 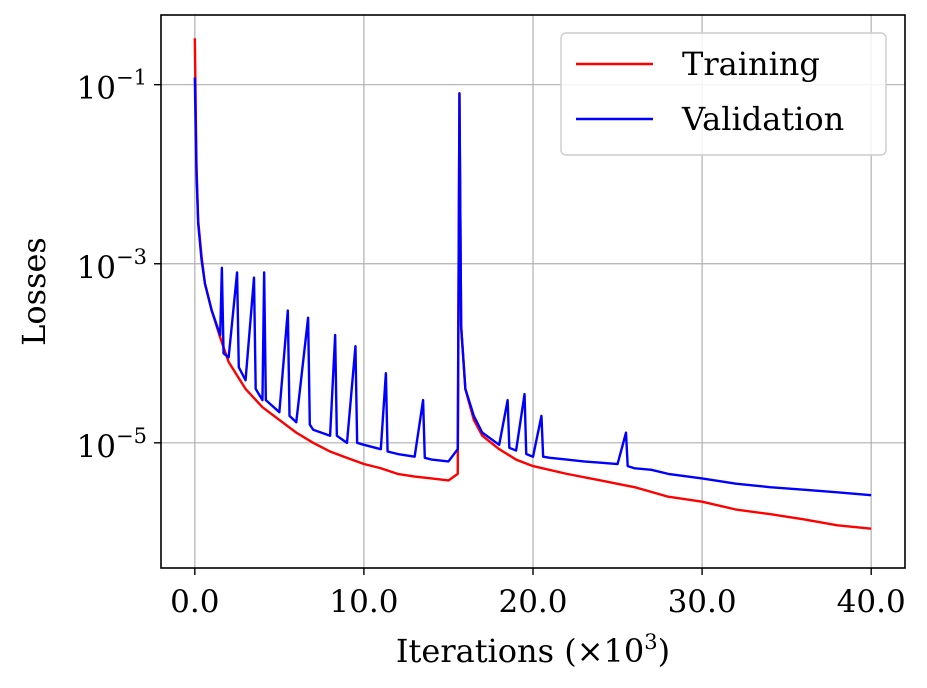 What do you see at coordinates (702, 602) in the screenshot?
I see `x-tick-label: 30.0` at bounding box center [702, 602].